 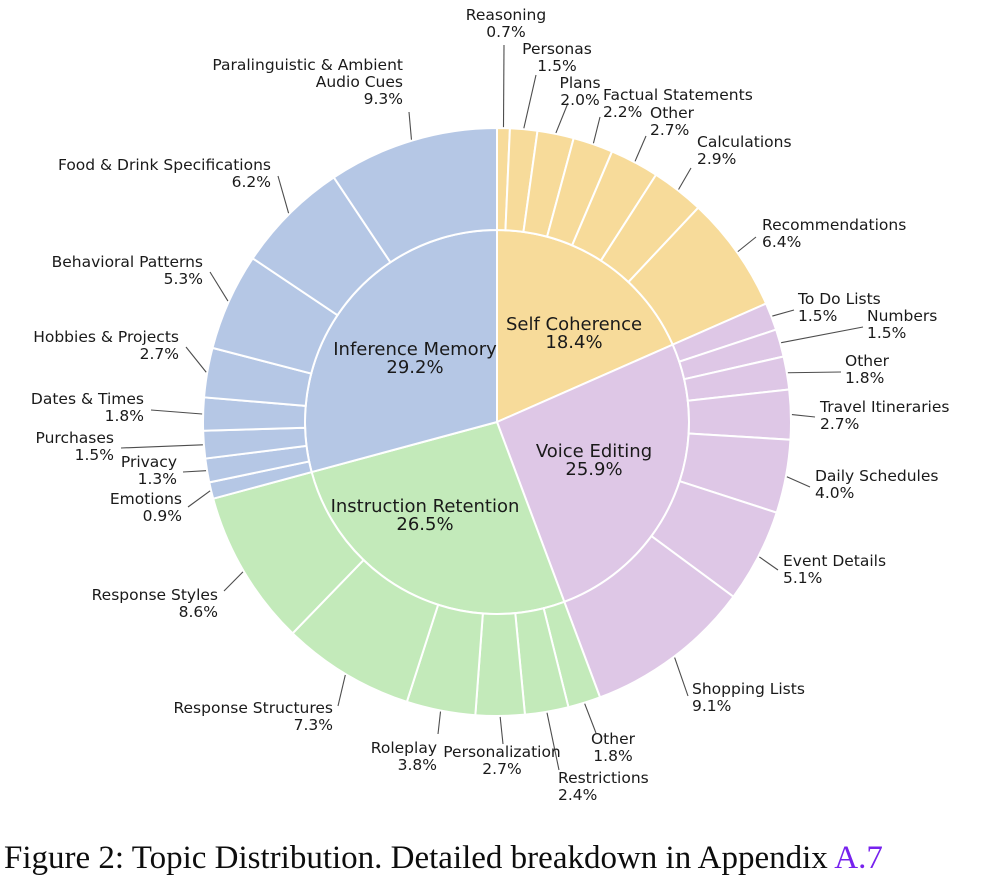 What do you see at coordinates (506, 15) in the screenshot?
I see `topic-label-self-coherence-reasoning: Reasoning` at bounding box center [506, 15].